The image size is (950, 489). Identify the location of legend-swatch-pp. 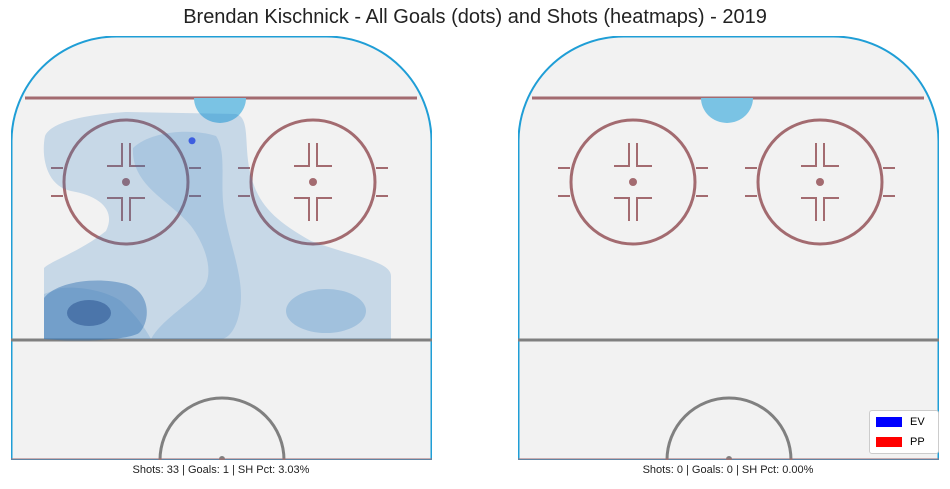
(889, 442).